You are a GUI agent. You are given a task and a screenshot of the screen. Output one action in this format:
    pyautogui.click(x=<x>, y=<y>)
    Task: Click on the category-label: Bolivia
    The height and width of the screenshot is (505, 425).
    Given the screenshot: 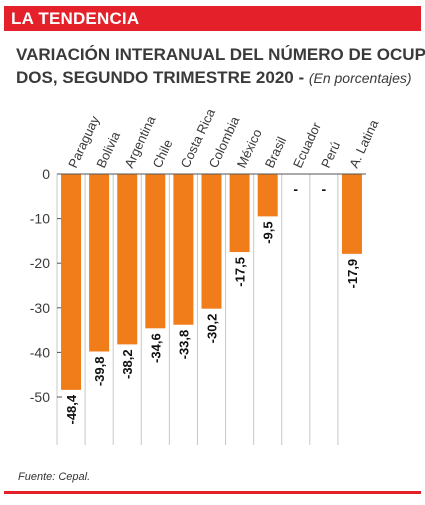 What is the action you would take?
    pyautogui.click(x=108, y=150)
    